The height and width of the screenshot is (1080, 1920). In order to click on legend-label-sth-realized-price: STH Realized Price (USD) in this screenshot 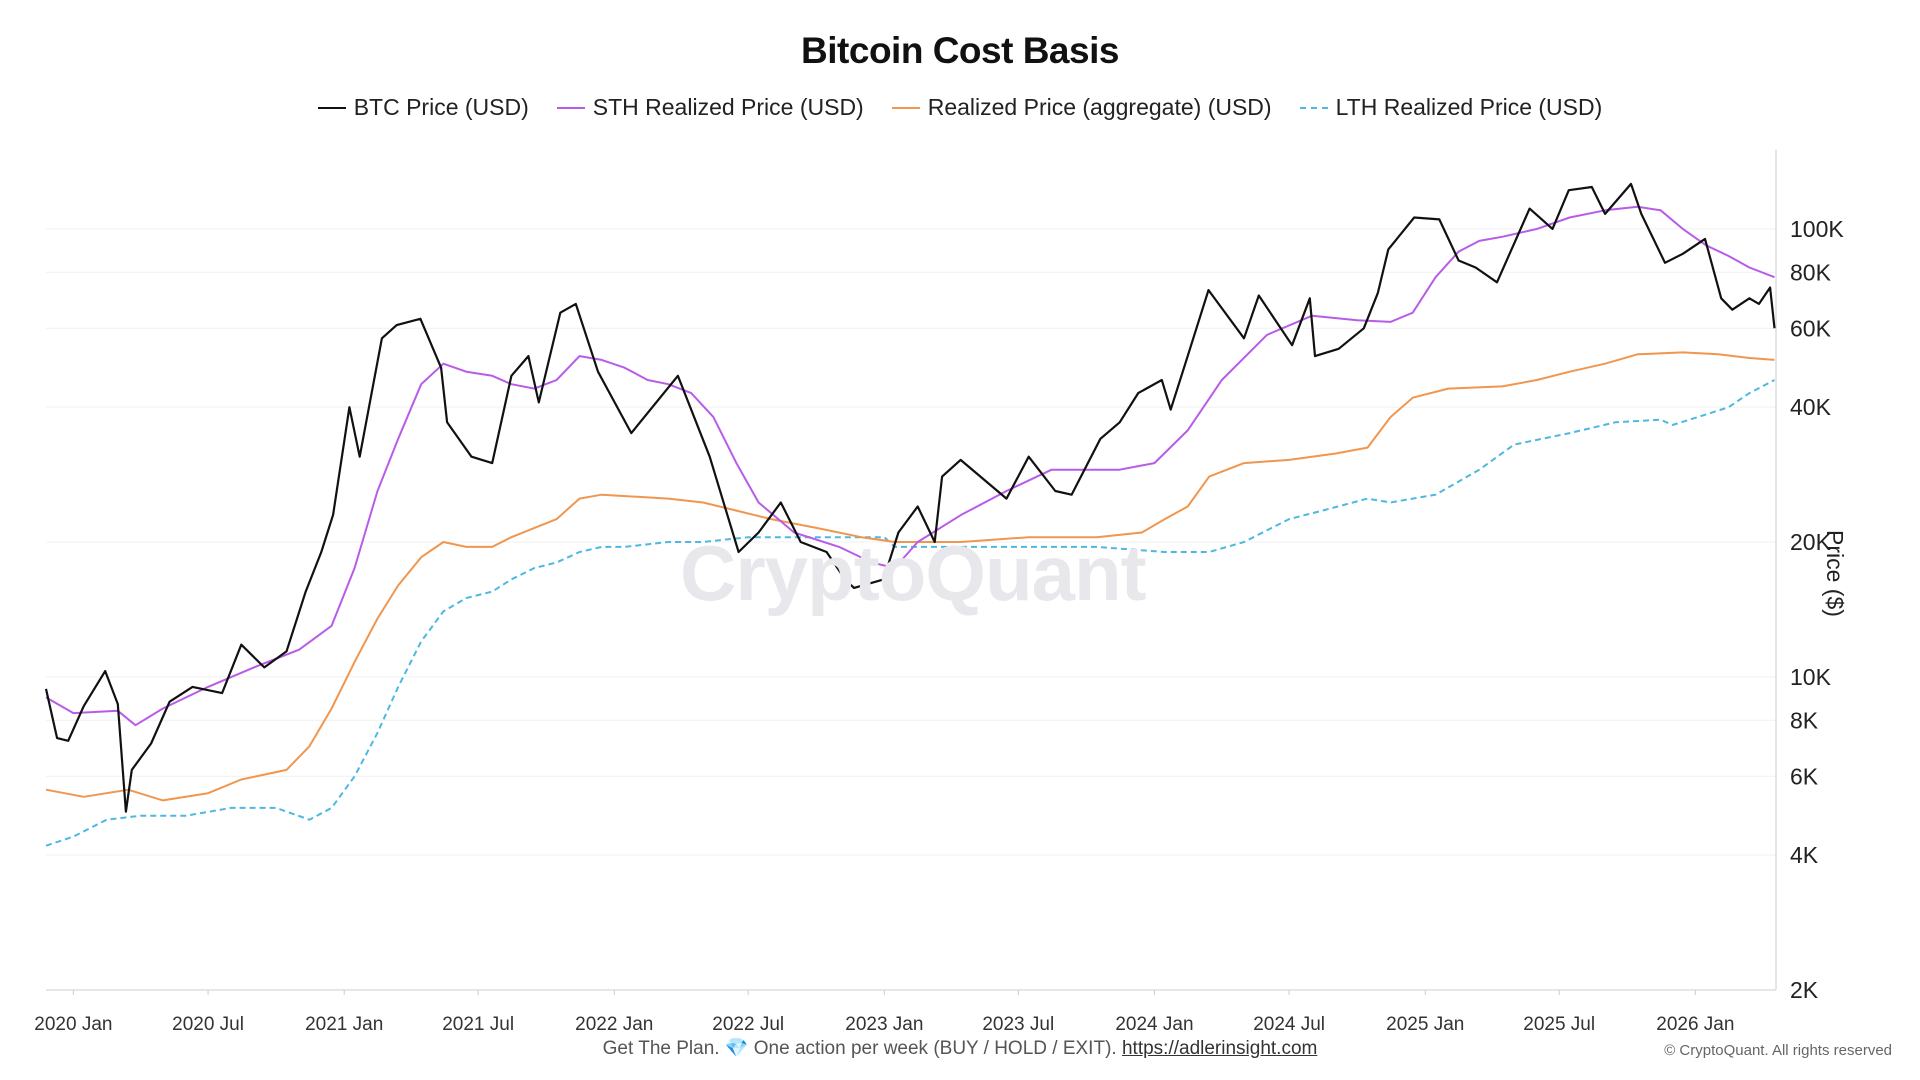, I will do `click(728, 107)`.